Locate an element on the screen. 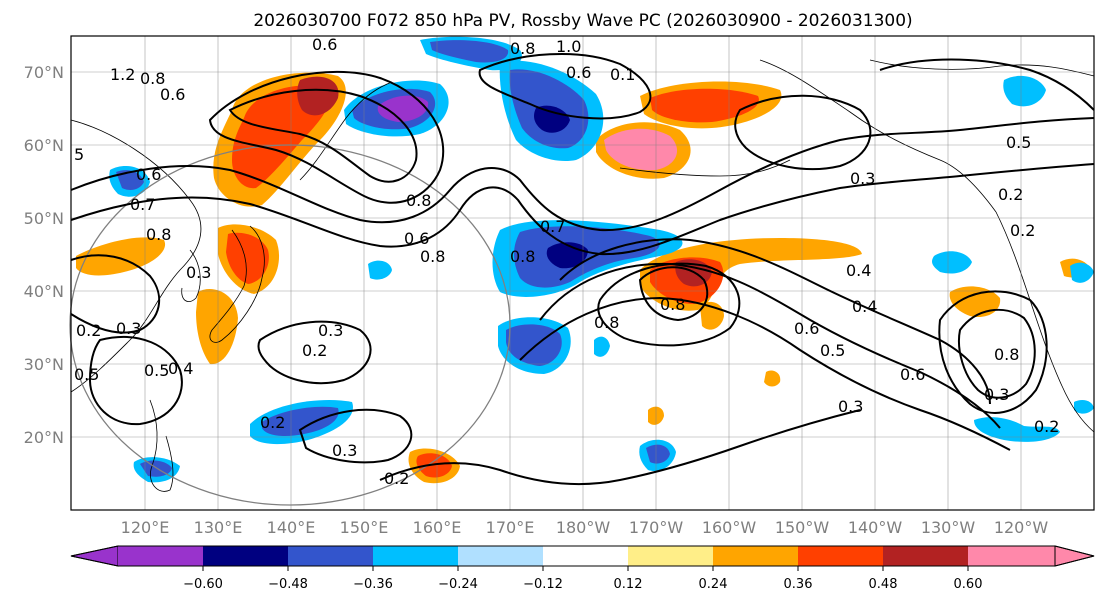 This screenshot has width=1105, height=604. contour-label: 0.5 is located at coordinates (86, 374).